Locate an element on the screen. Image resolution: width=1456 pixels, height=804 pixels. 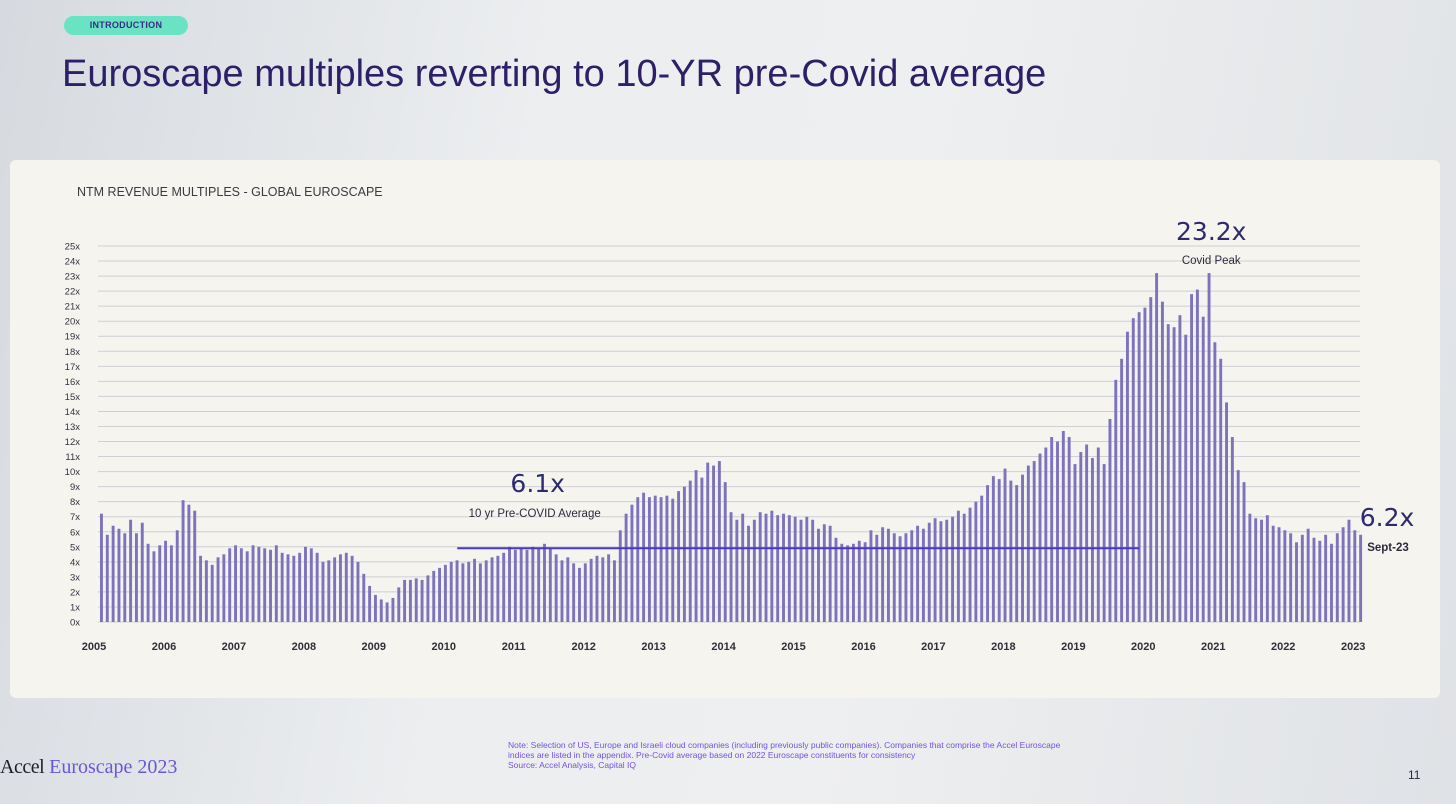
y-tick-label: 23x is located at coordinates (73, 277).